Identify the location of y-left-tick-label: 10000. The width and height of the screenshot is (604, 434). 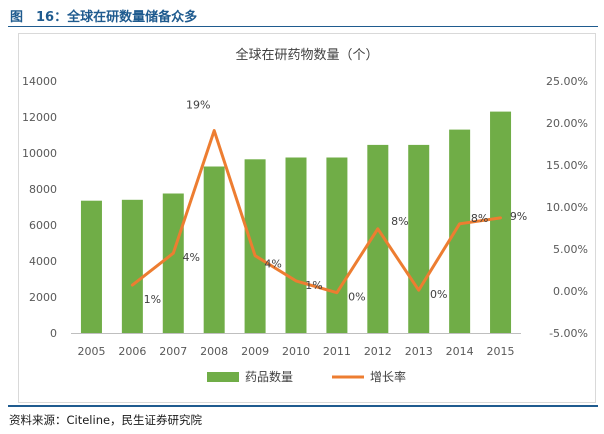
(39, 153).